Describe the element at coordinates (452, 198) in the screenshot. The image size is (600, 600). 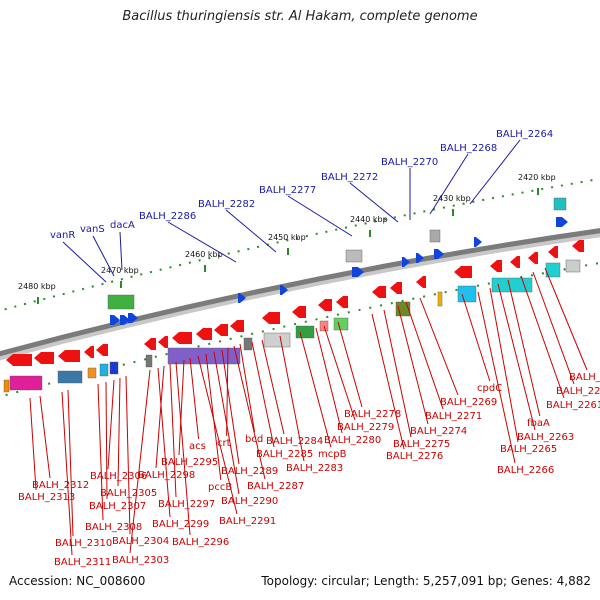
I see `kbp-label-2430-kbp: 2430 kbp` at that location.